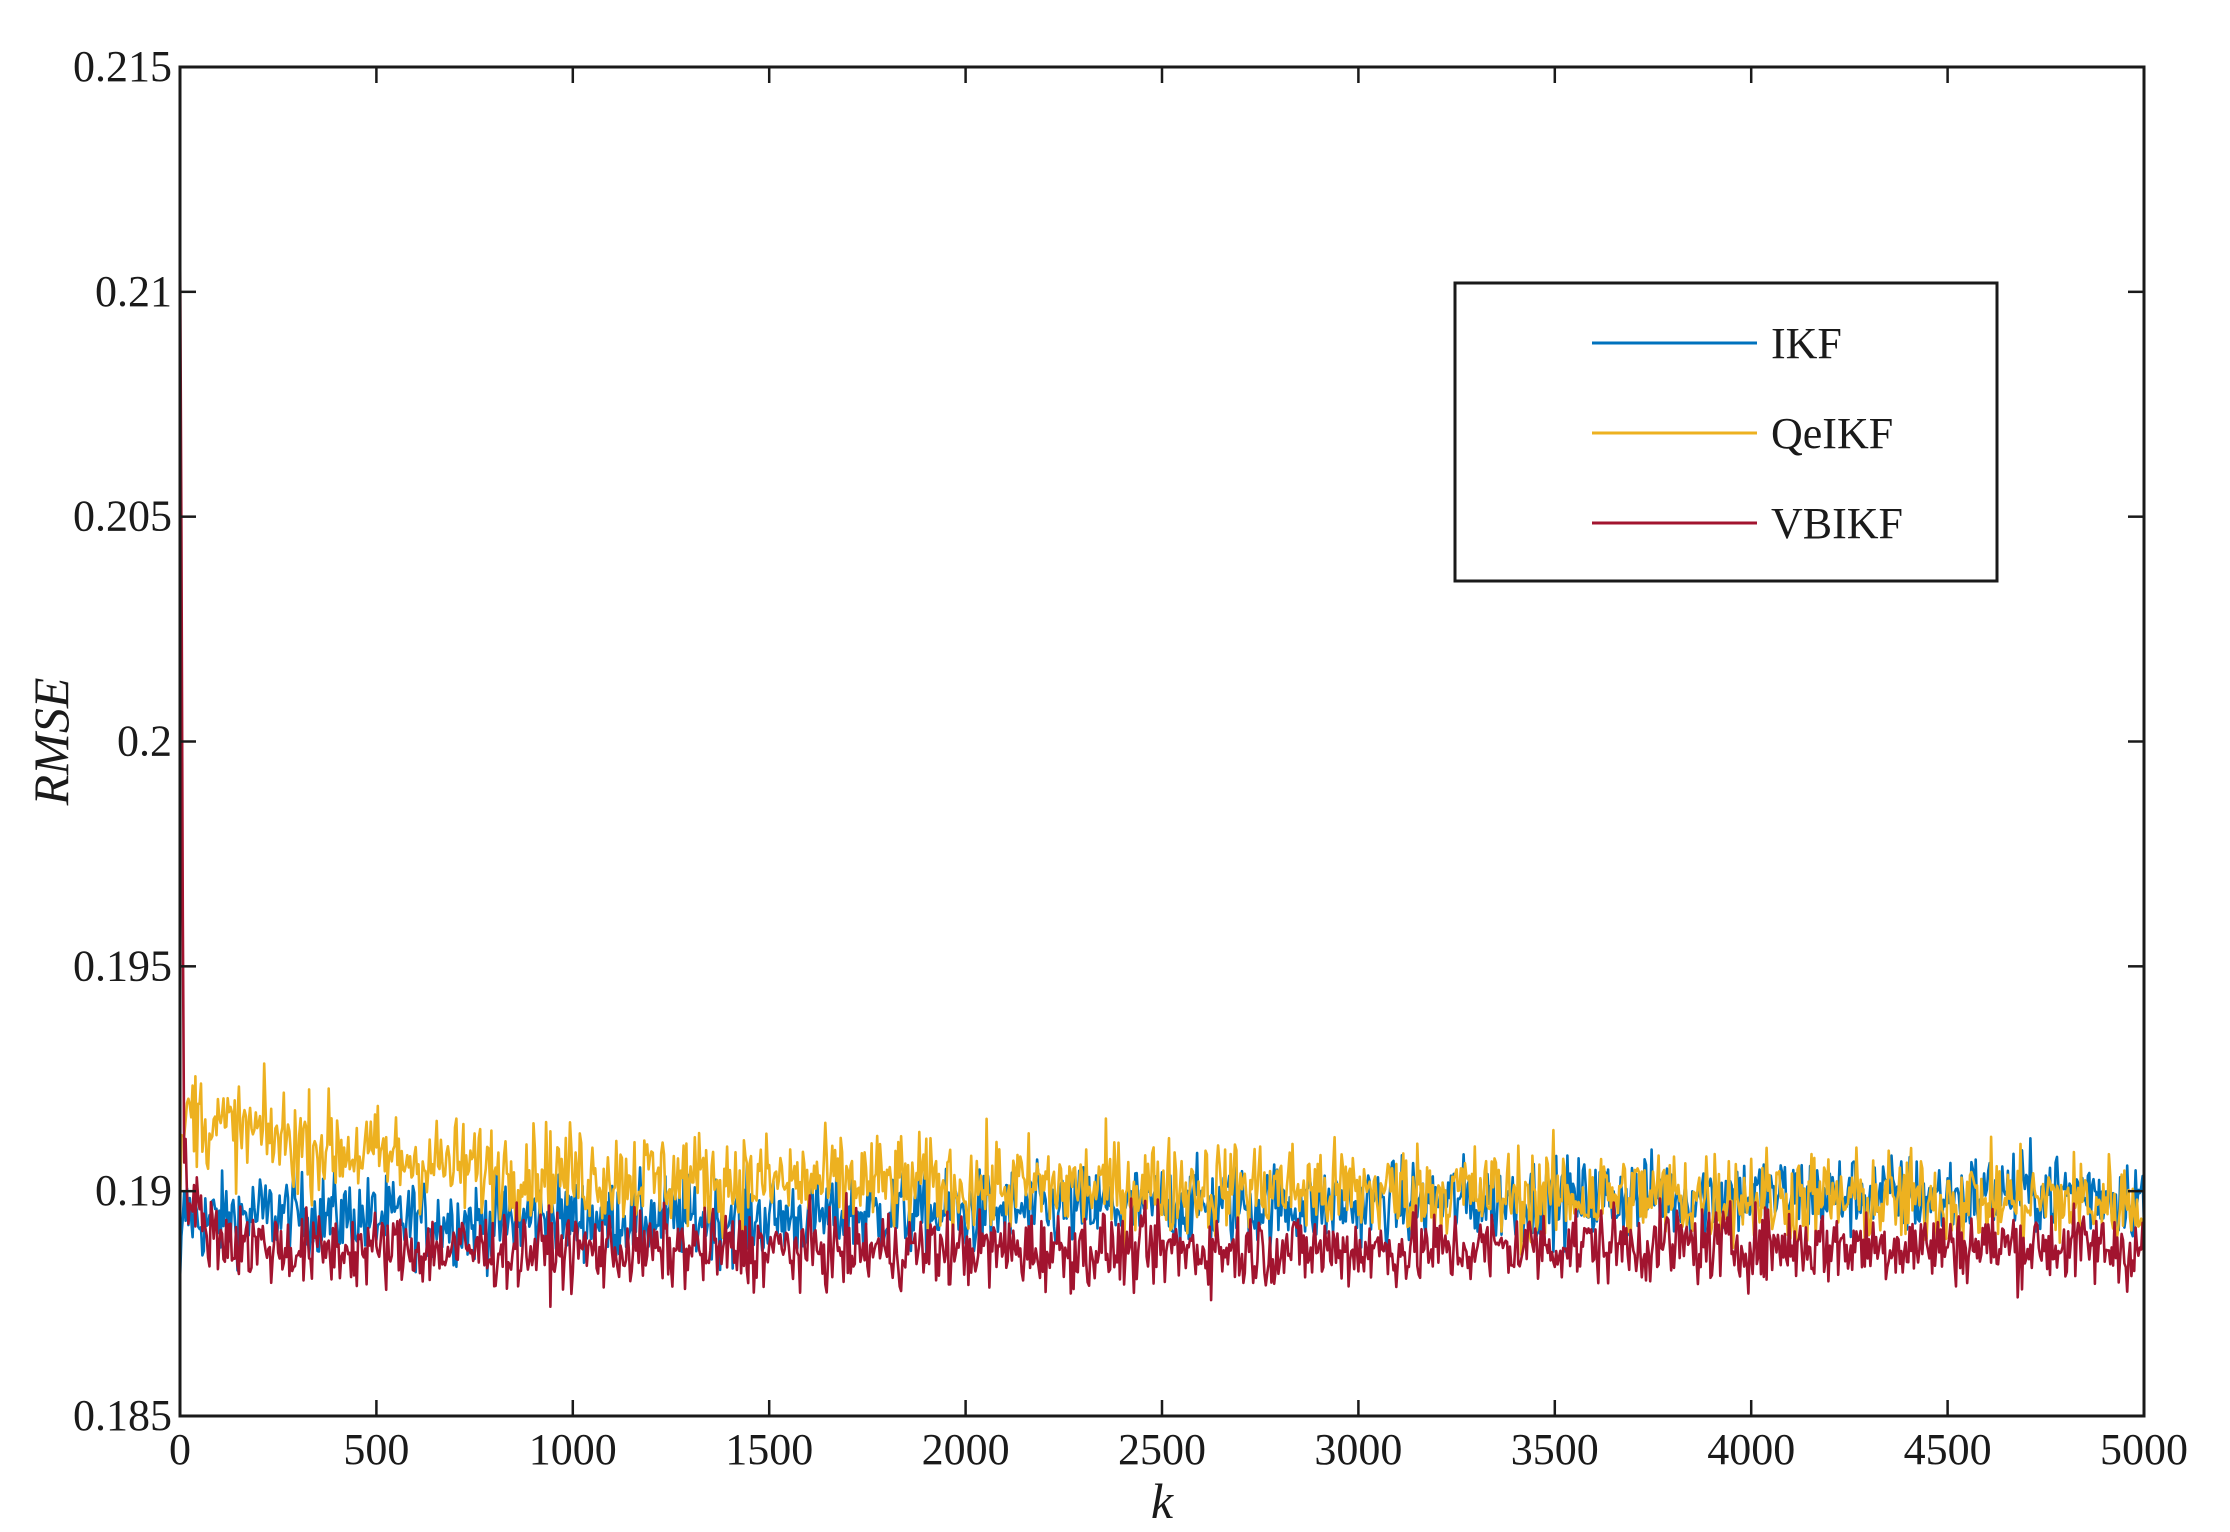 This screenshot has height=1532, width=2230. What do you see at coordinates (1162, 1449) in the screenshot?
I see `x-tick-label: 2500` at bounding box center [1162, 1449].